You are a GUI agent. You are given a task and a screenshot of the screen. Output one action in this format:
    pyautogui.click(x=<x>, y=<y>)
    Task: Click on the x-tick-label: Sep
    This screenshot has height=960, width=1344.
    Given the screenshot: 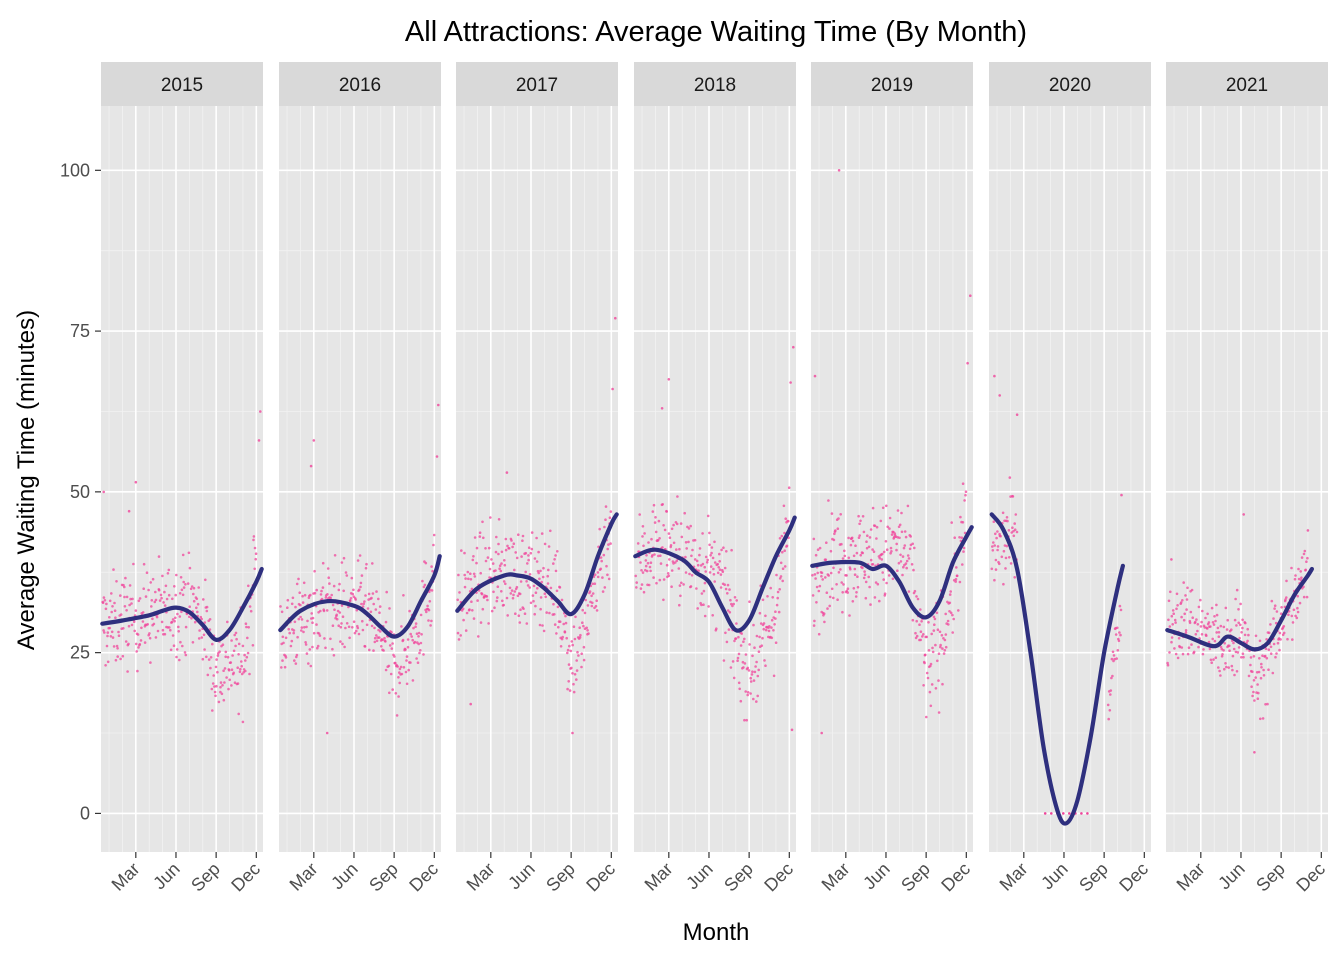 What is the action you would take?
    pyautogui.click(x=1270, y=877)
    